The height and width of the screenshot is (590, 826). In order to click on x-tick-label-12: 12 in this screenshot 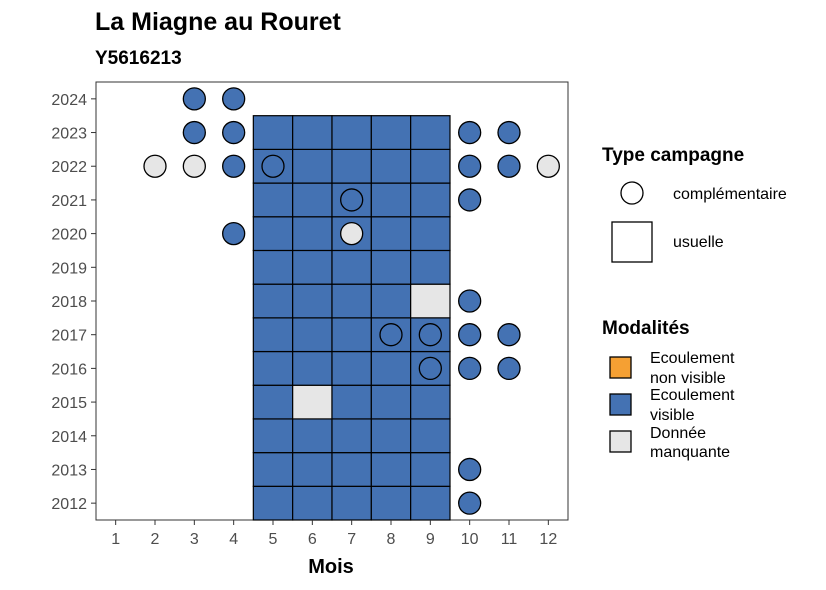, I will do `click(548, 539)`.